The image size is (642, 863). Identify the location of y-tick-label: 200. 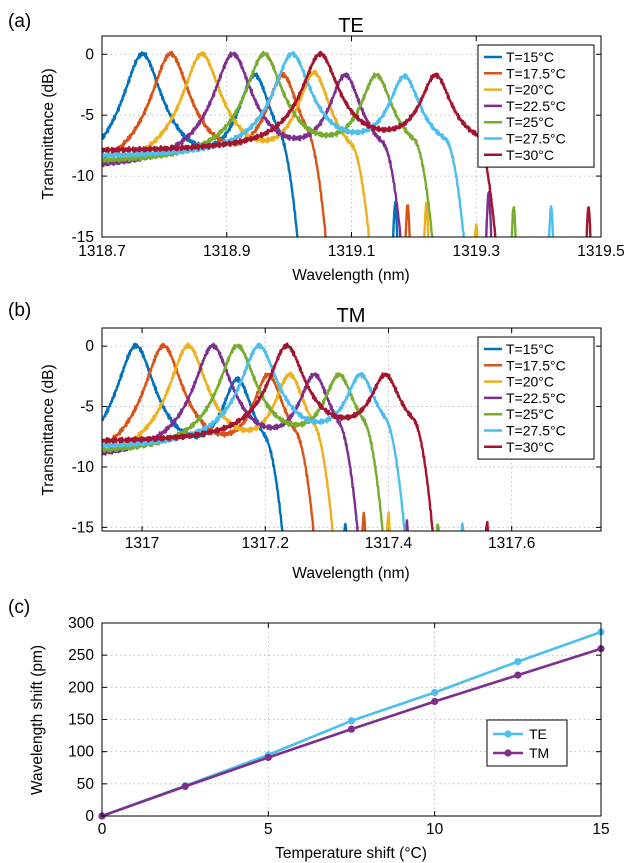
(81, 687).